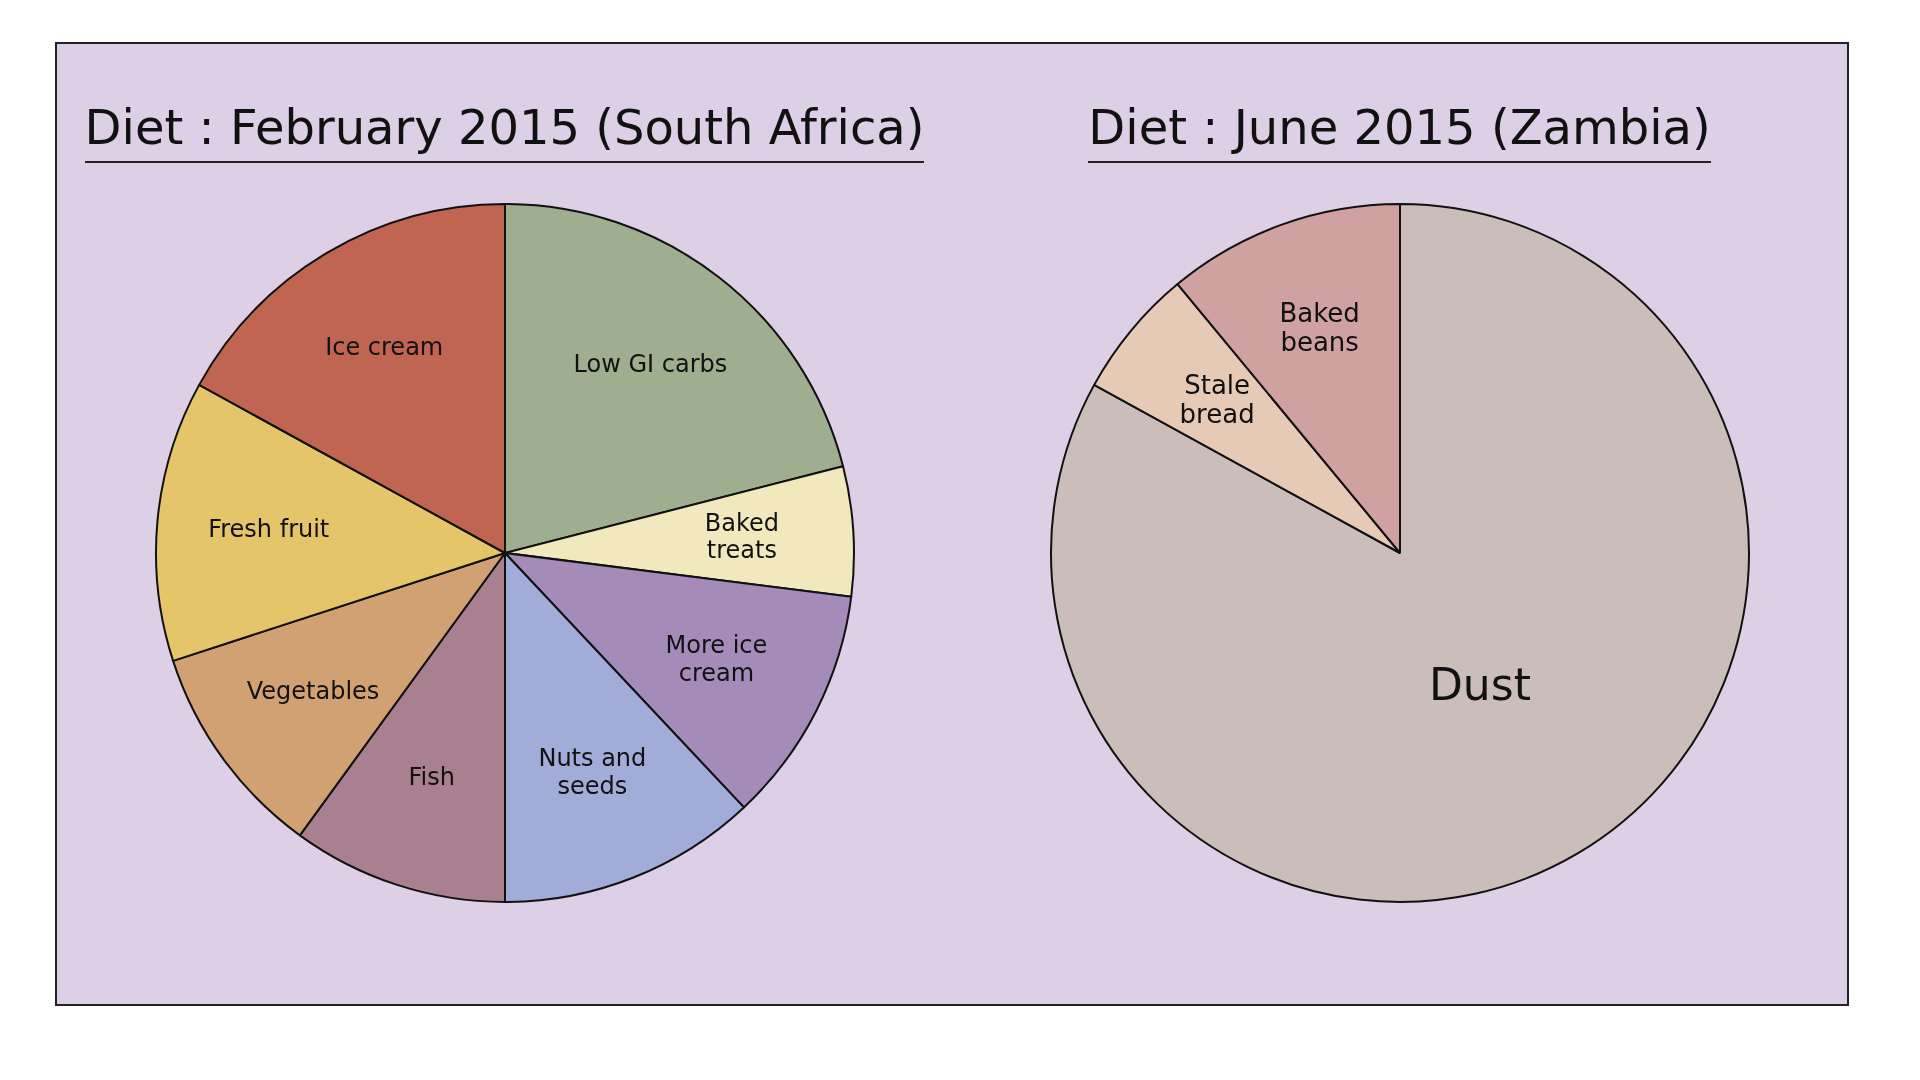 This screenshot has width=1920, height=1080. I want to click on slice-label: Baked beans, so click(1319, 327).